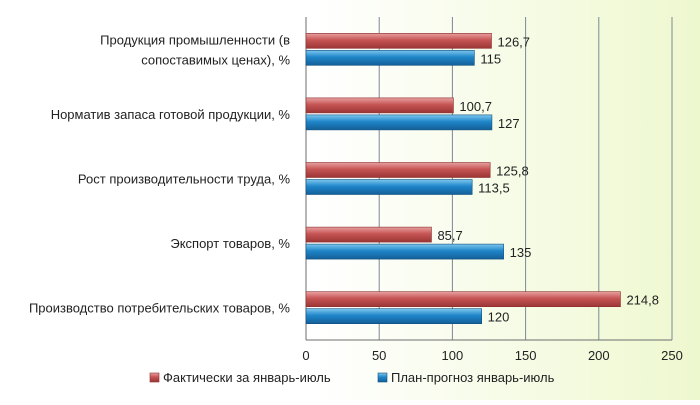  I want to click on x-tick-label: 100, so click(453, 355).